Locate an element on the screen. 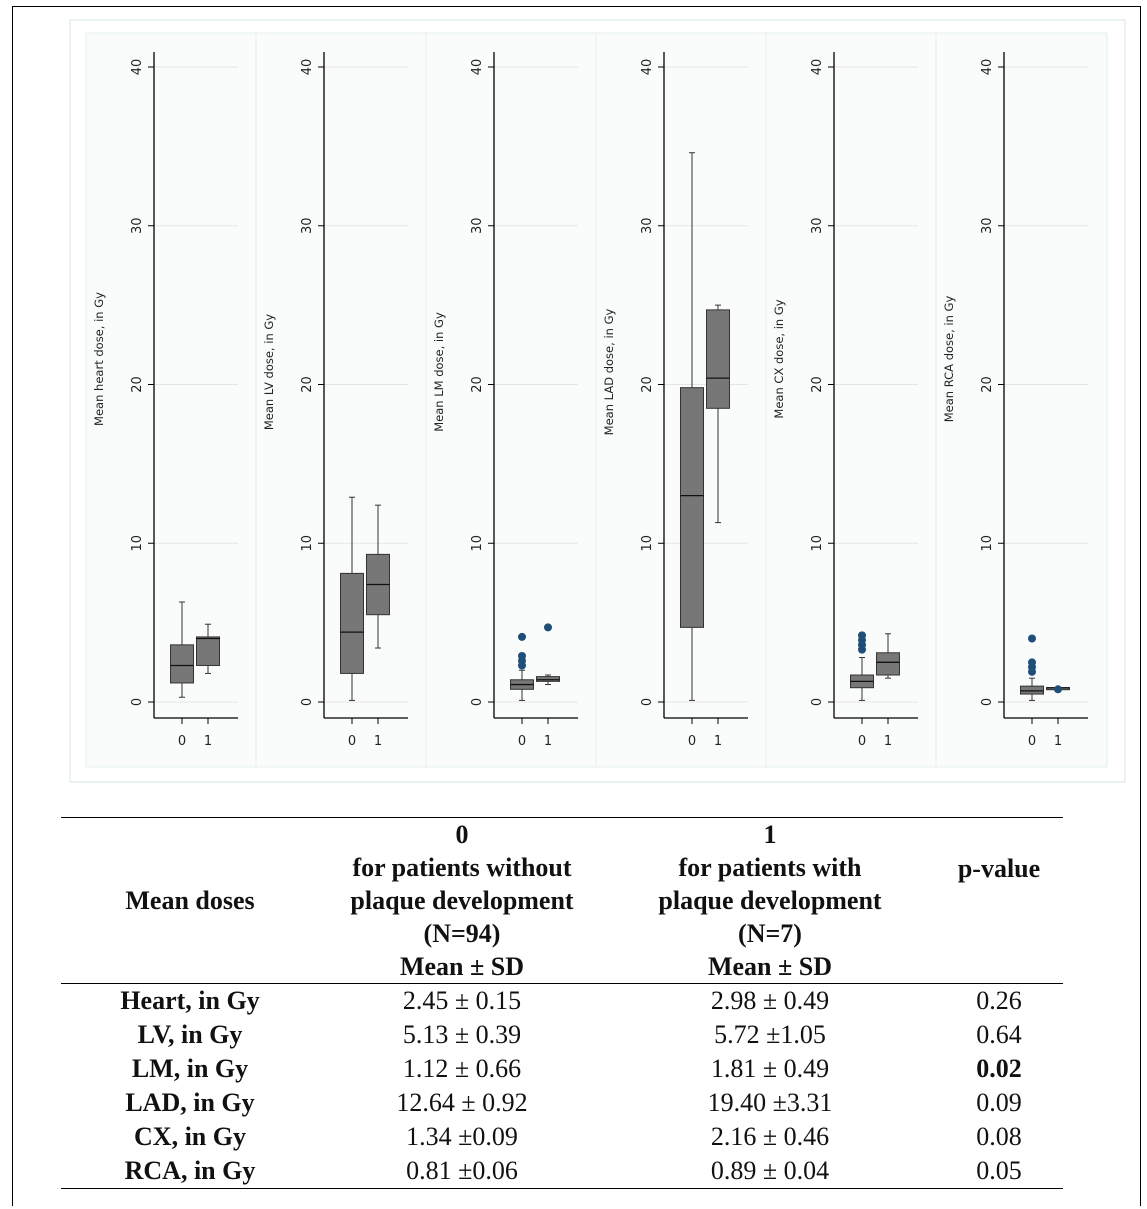 The width and height of the screenshot is (1147, 1209). header-group-1-line: 1 is located at coordinates (770, 834).